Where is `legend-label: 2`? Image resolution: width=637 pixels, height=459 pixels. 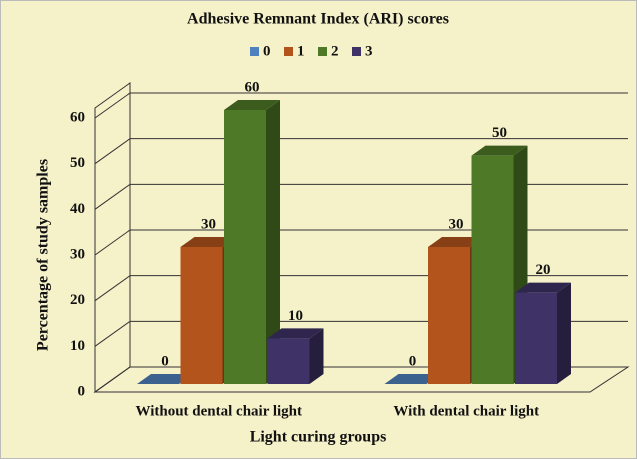 legend-label: 2 is located at coordinates (335, 51).